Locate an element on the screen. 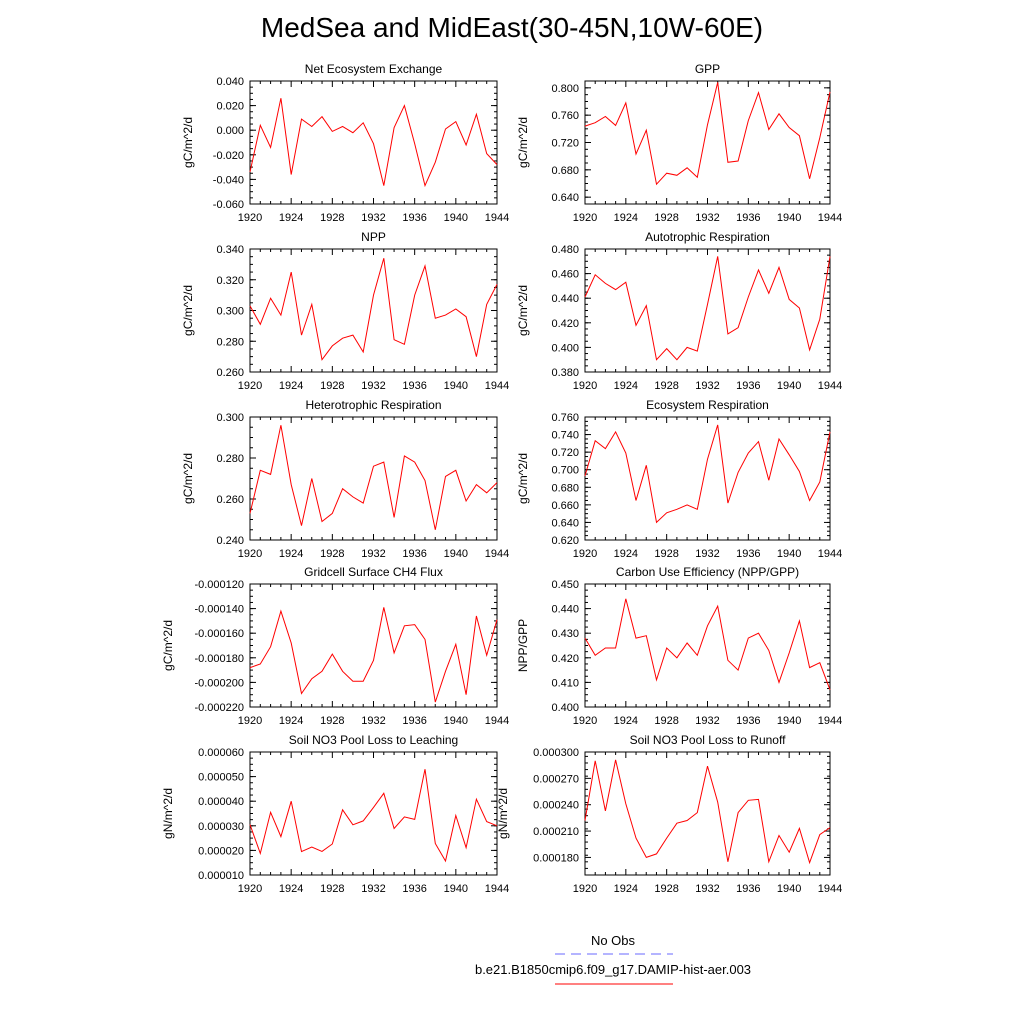 This screenshot has height=1024, width=1024. y-tick-label: 0.640 is located at coordinates (565, 198).